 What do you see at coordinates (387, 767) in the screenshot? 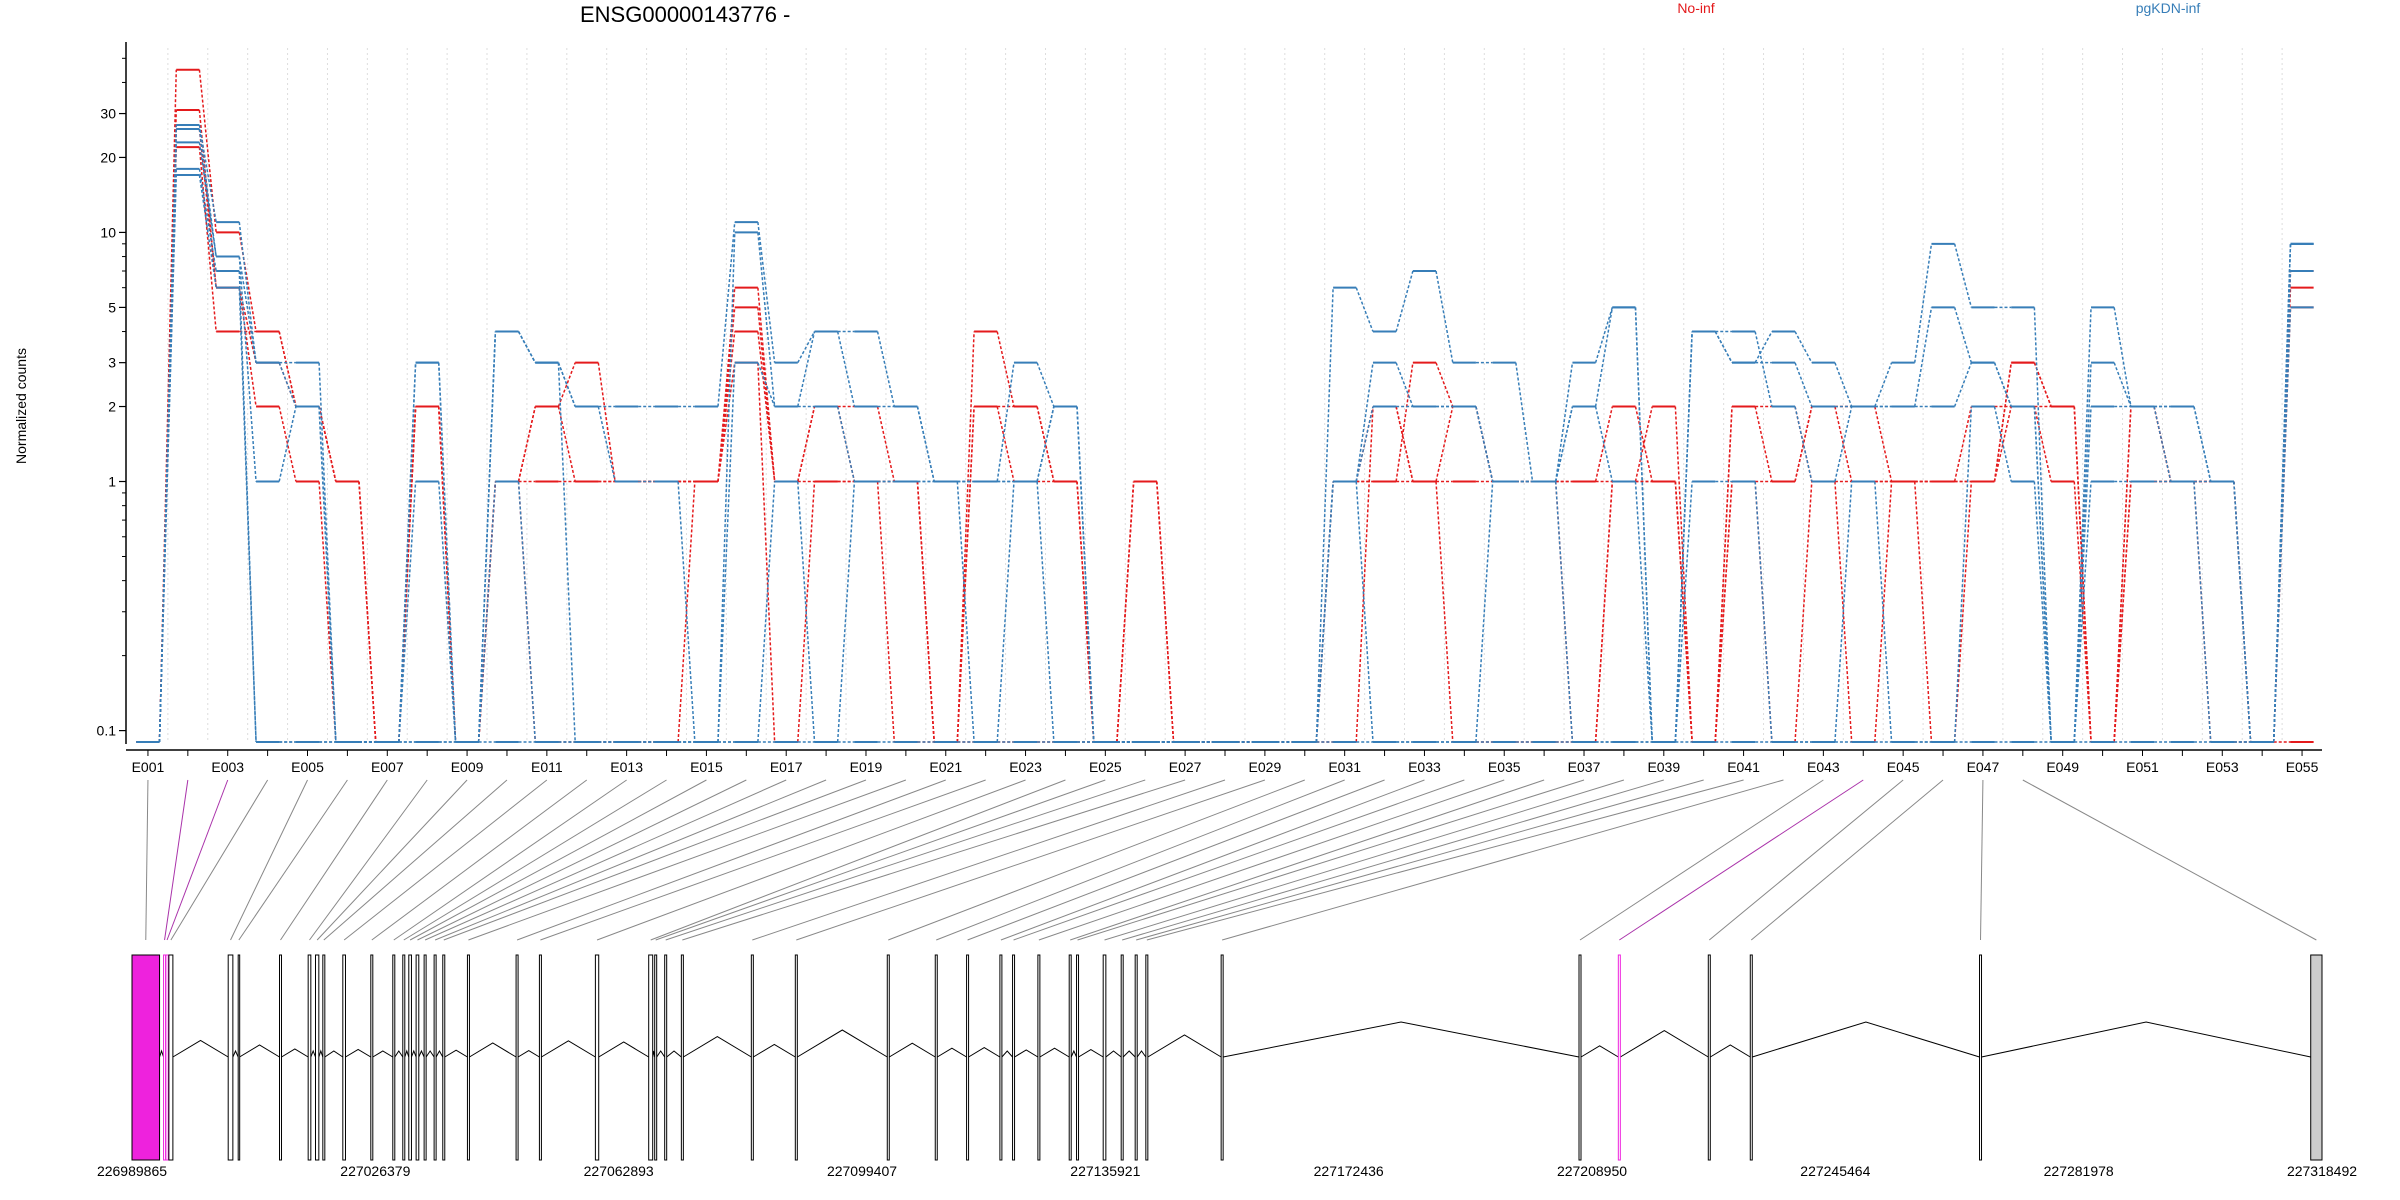
I see `x-tick-label: E007` at bounding box center [387, 767].